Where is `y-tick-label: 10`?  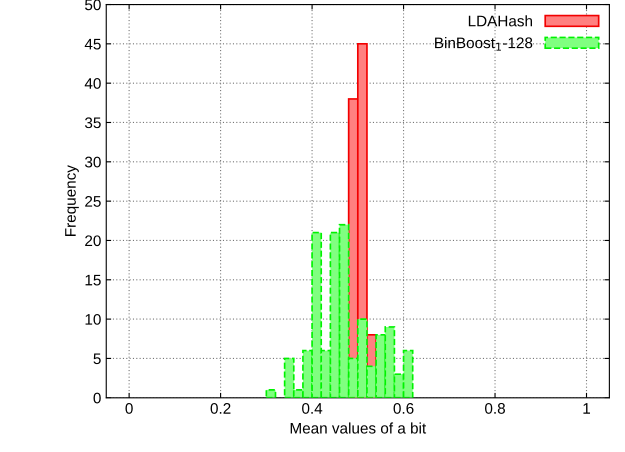
y-tick-label: 10 is located at coordinates (93, 319).